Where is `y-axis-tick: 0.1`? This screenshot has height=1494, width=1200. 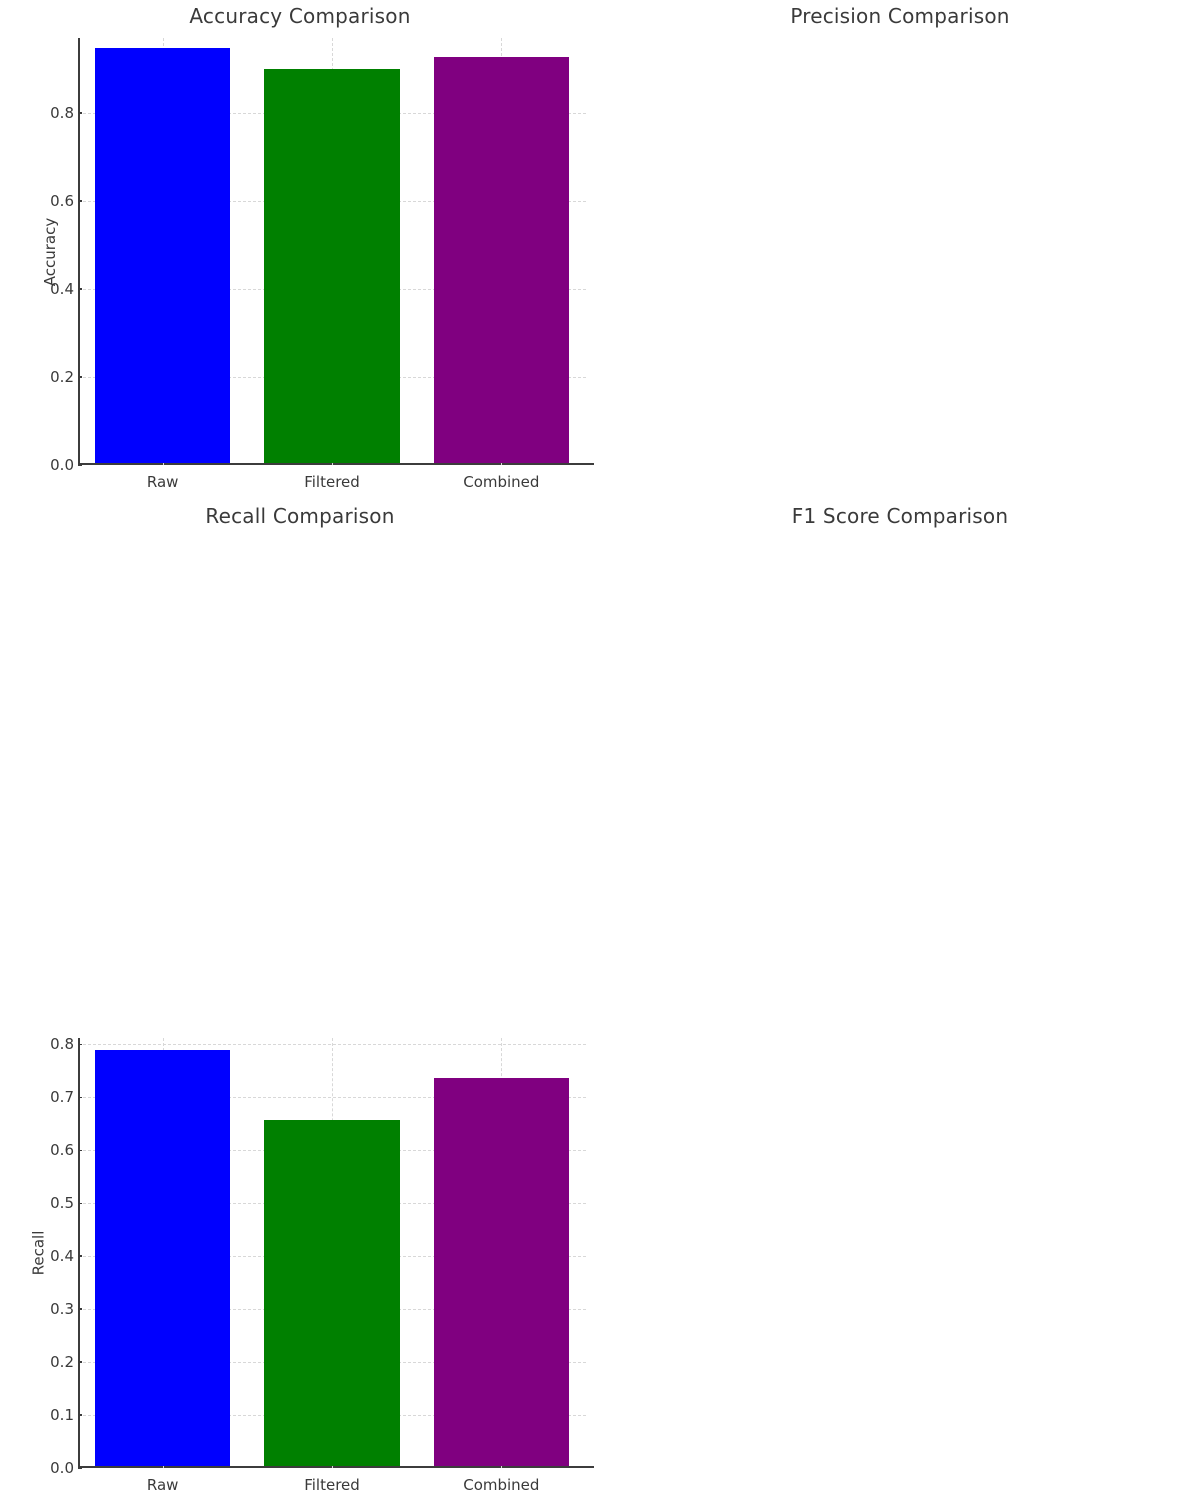
y-axis-tick: 0.1 is located at coordinates (66, 1415).